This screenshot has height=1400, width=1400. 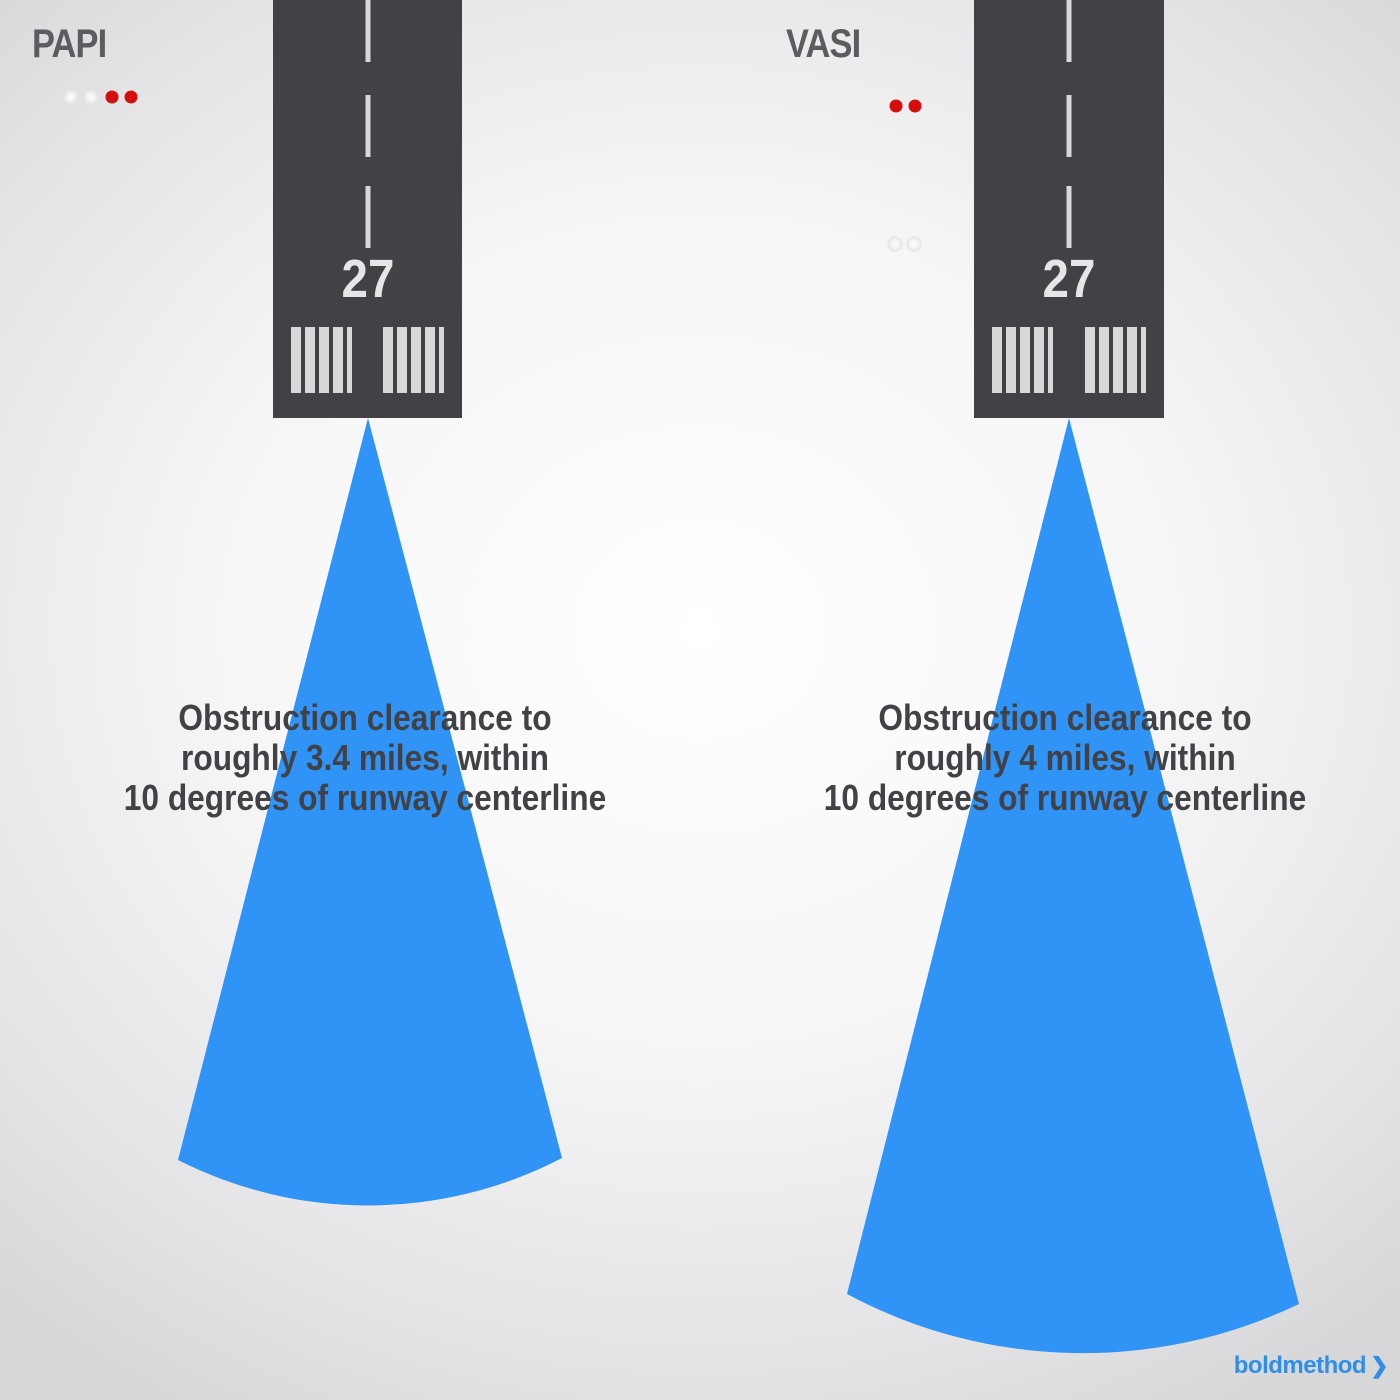 I want to click on brand-logo: boldmethod ❯, so click(x=1311, y=1366).